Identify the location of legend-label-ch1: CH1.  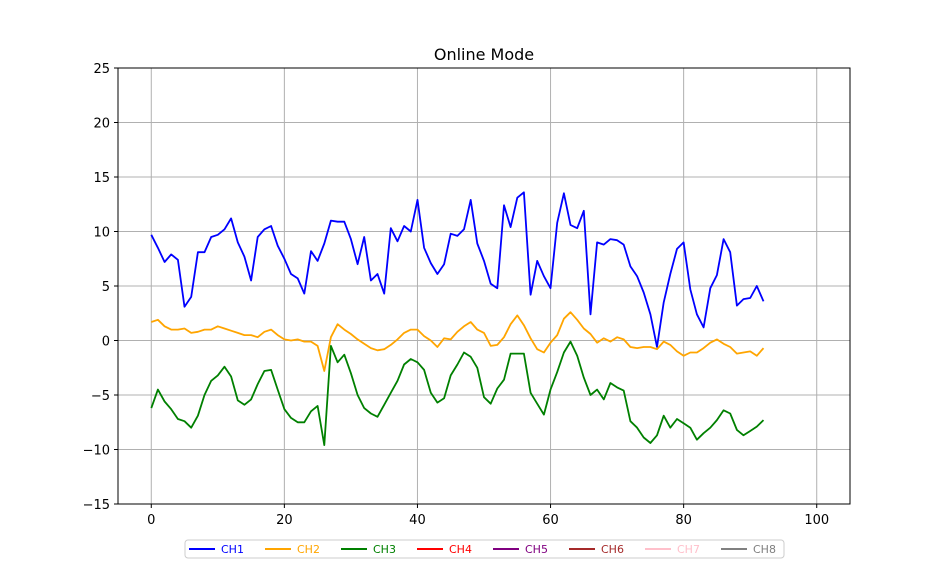
(232, 549).